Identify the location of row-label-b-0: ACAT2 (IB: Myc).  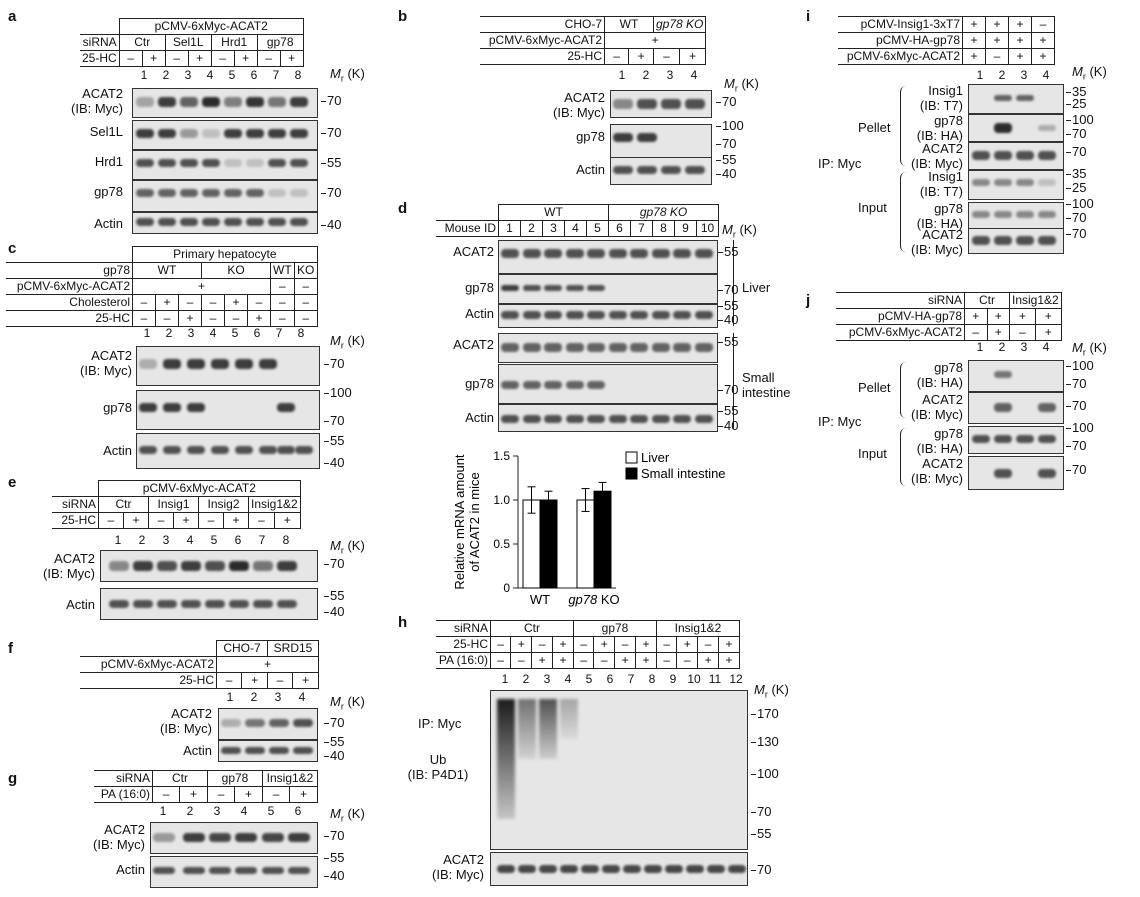
(579, 105).